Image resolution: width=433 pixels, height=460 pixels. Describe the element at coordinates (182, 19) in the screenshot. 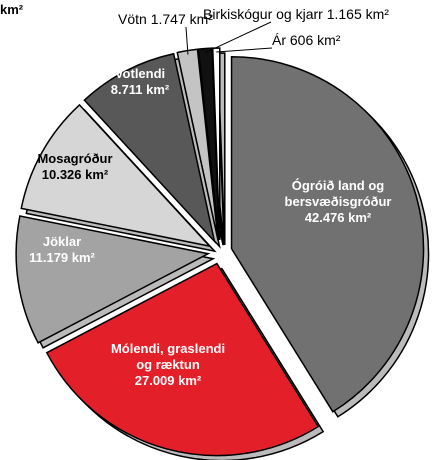

I see `value-label: 1.747 km²` at that location.